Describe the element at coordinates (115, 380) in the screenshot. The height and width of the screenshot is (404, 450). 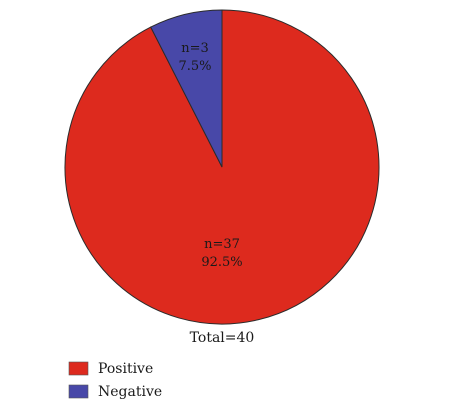
I see `legend: Positive Negative` at that location.